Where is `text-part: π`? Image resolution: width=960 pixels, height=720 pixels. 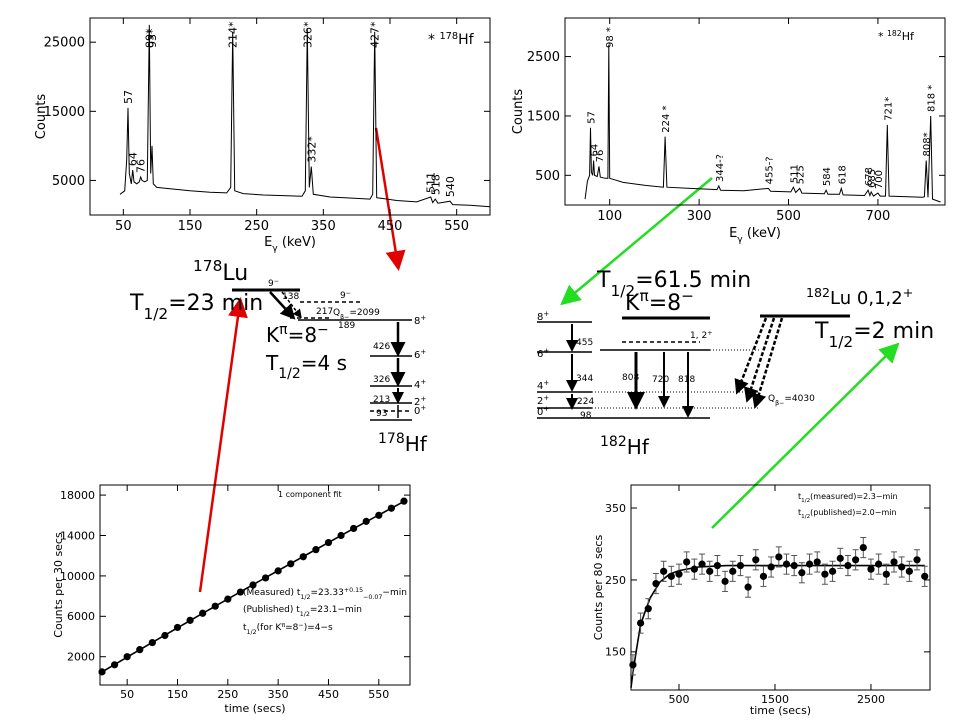
text-part: π is located at coordinates (643, 296).